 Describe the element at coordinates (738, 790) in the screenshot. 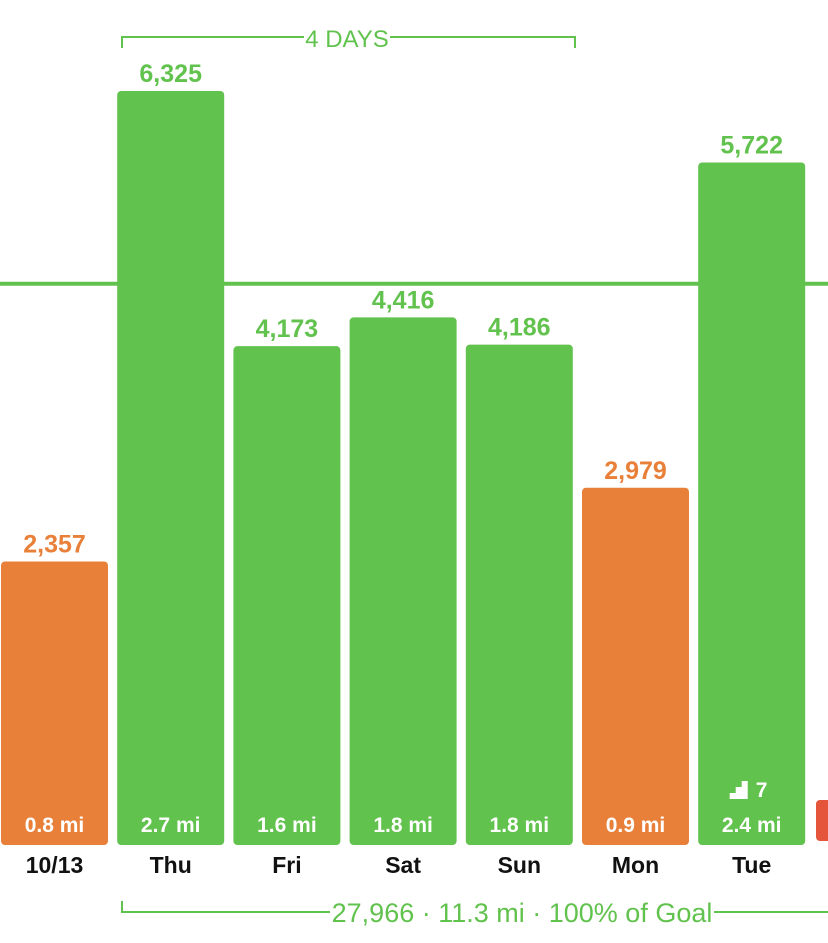

I see `stairs-icon` at that location.